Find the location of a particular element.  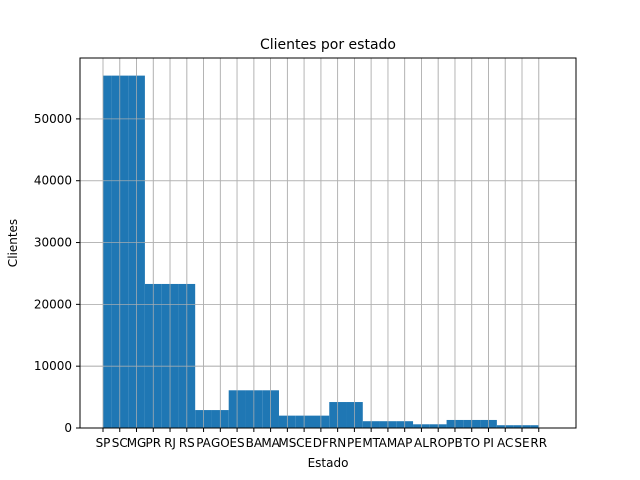

x-tick-label: MT is located at coordinates (371, 443).